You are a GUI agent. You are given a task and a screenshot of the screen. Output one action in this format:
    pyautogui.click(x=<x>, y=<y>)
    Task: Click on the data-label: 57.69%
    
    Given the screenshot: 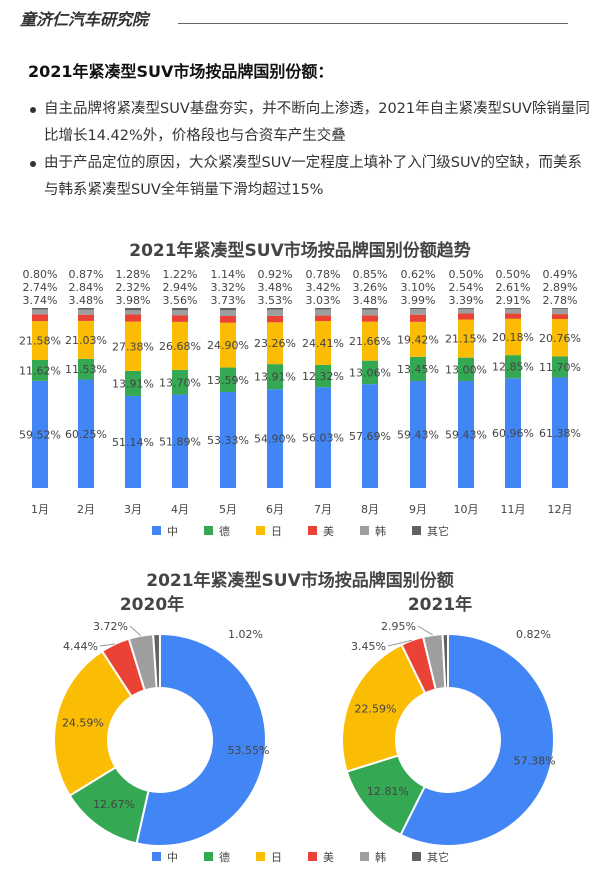 What is the action you would take?
    pyautogui.click(x=370, y=436)
    